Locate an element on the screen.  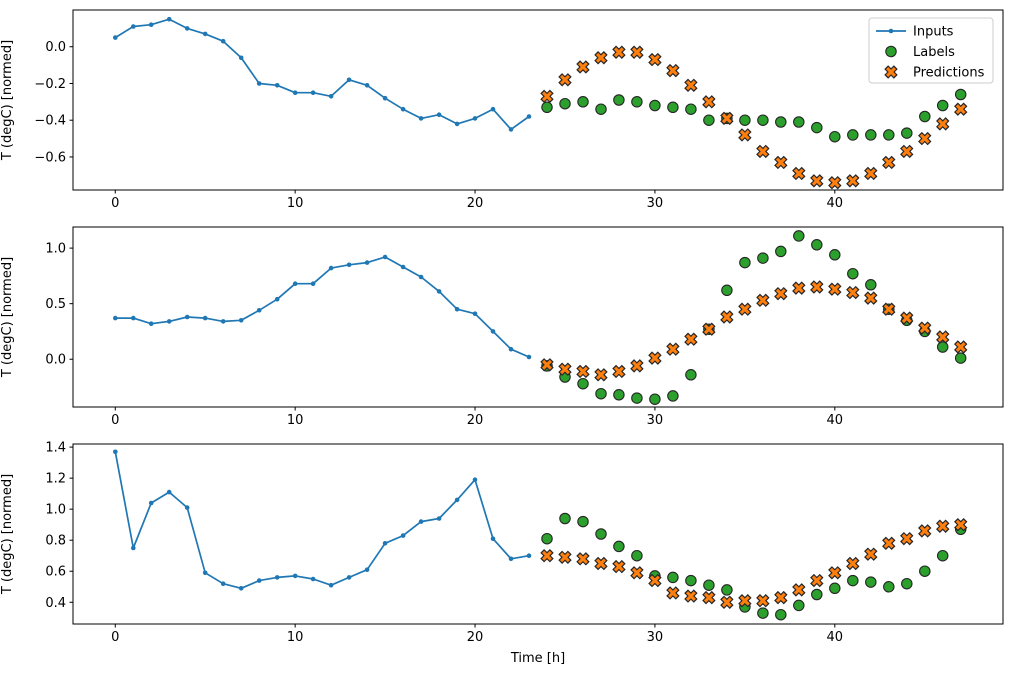
y-tick-label: 0.4 is located at coordinates (55, 603).